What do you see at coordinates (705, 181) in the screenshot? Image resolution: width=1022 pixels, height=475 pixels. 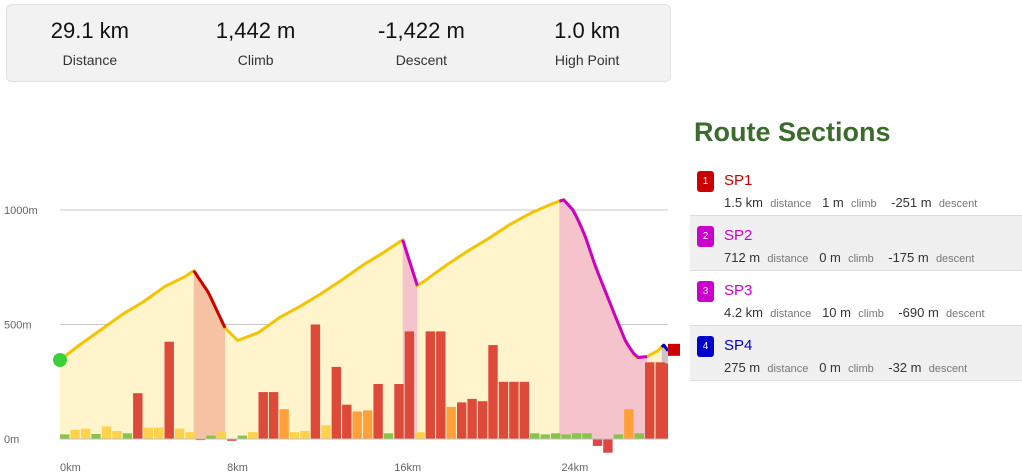 I see `section-number-badge: 1` at bounding box center [705, 181].